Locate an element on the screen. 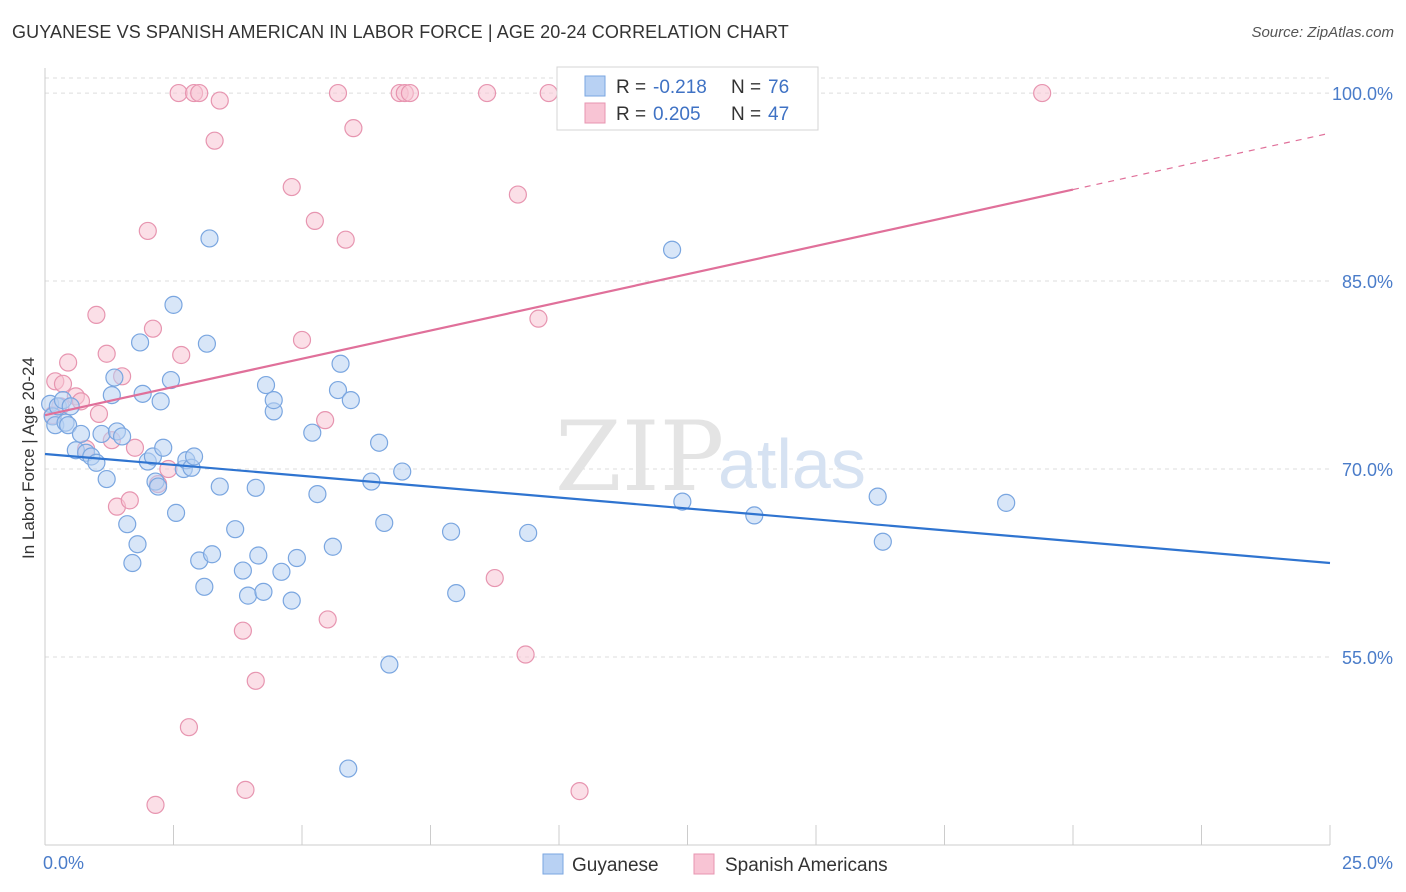  legend-r-label-spanish: R = is located at coordinates (631, 114).